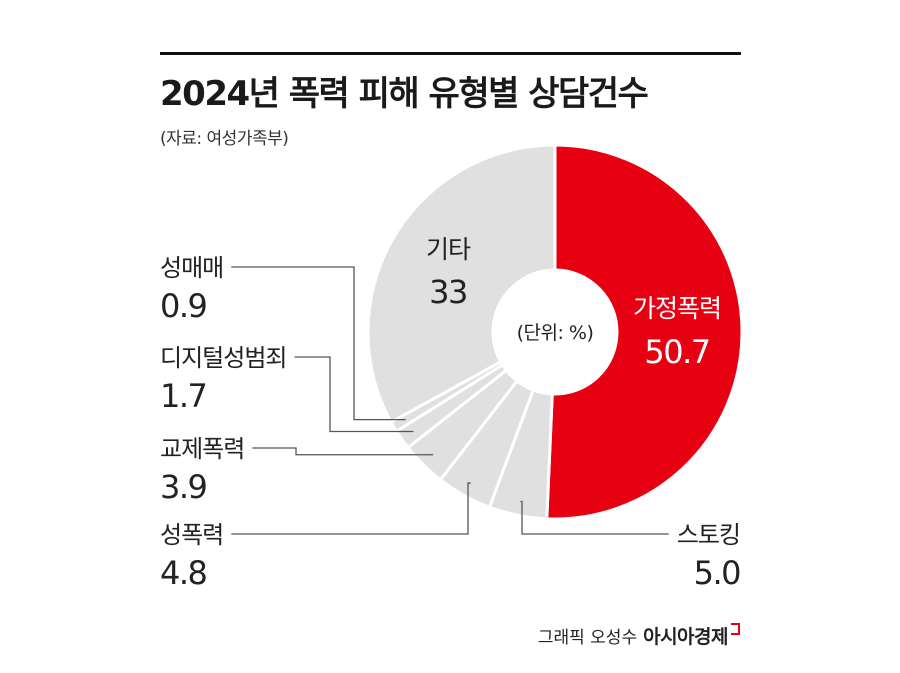 Image resolution: width=900 pixels, height=673 pixels. I want to click on slice-value-0: 50.7, so click(676, 352).